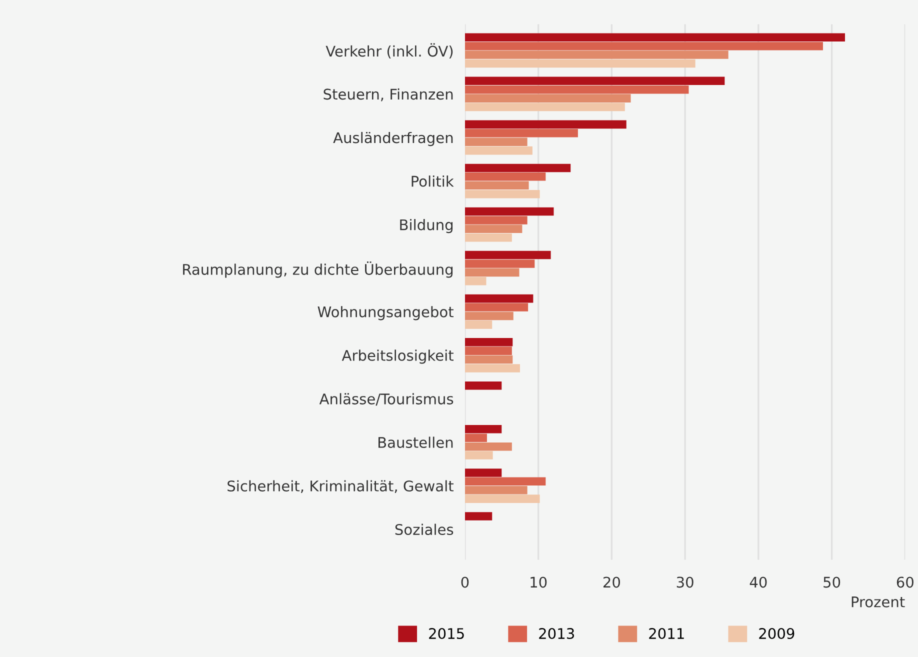 The image size is (918, 657). Describe the element at coordinates (832, 582) in the screenshot. I see `x-tick-label: 50` at that location.